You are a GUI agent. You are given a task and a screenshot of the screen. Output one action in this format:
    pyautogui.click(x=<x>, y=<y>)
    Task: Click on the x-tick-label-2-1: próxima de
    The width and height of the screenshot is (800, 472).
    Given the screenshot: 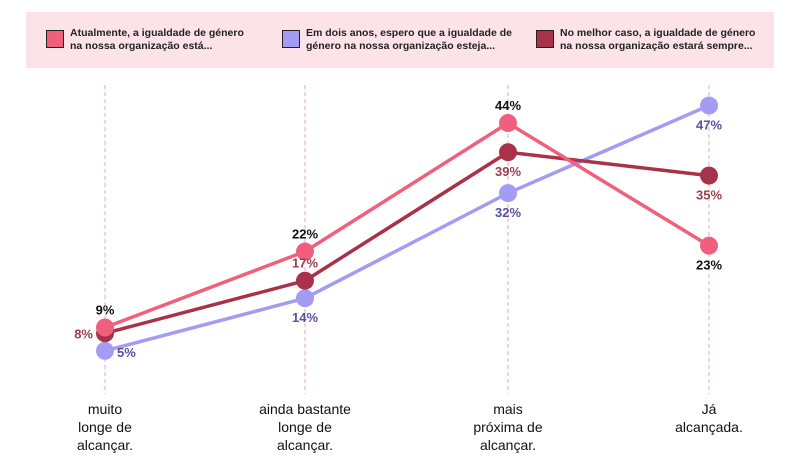 What is the action you would take?
    pyautogui.click(x=507, y=427)
    